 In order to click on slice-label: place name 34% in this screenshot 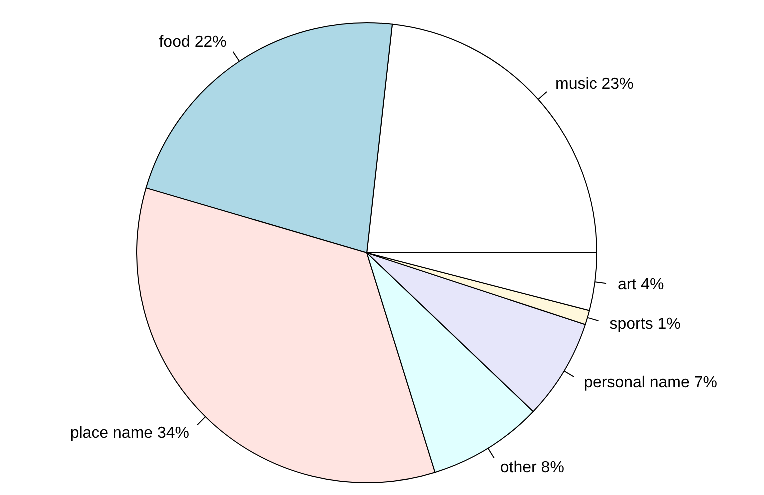, I will do `click(130, 433)`.